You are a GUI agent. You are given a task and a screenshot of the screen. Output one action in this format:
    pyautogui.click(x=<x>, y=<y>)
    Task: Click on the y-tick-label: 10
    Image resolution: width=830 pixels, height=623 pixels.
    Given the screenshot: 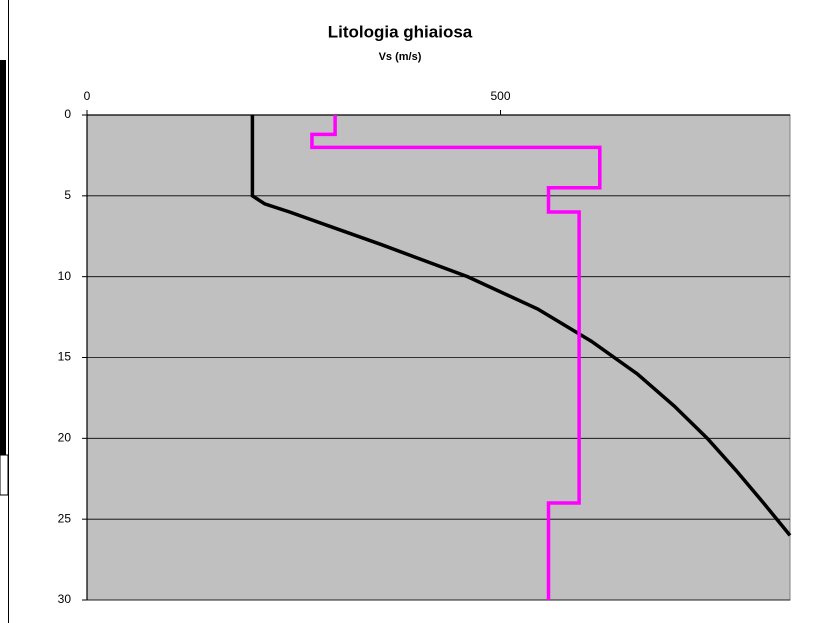 What is the action you would take?
    pyautogui.click(x=65, y=276)
    